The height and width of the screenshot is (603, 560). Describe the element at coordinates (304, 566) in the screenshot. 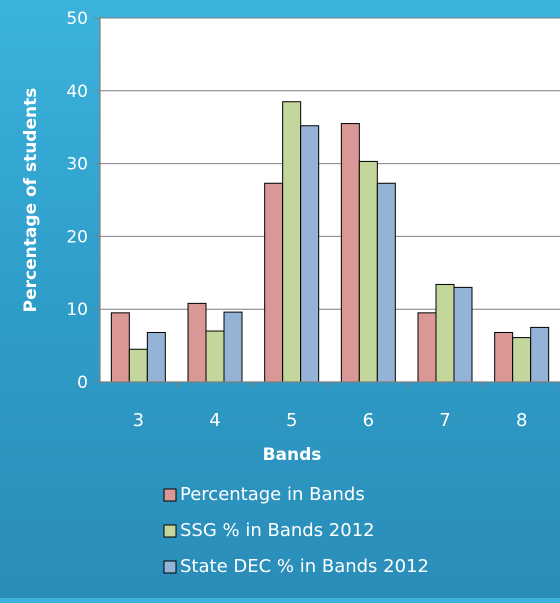

I see `legend-label: State DEC % in Bands 2012` at that location.